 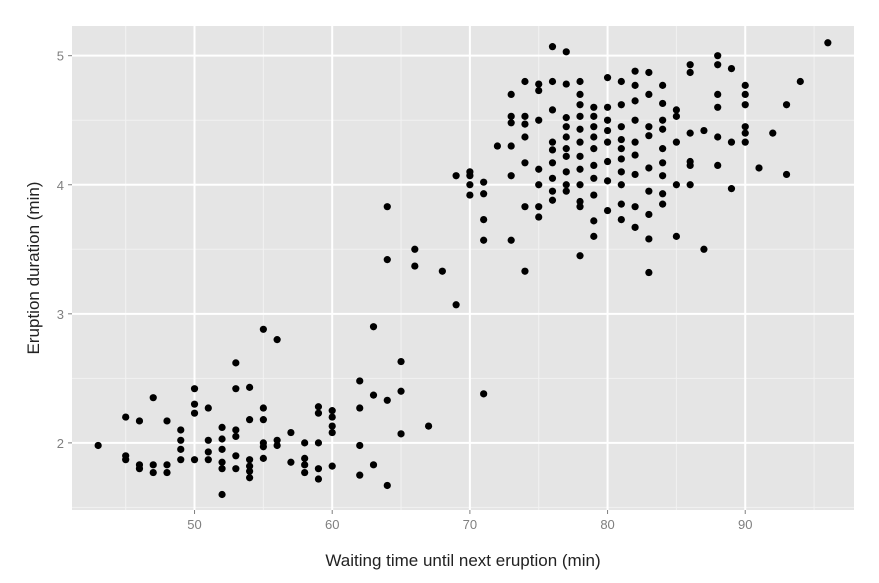 I want to click on x-tick-label: 60, so click(x=332, y=524).